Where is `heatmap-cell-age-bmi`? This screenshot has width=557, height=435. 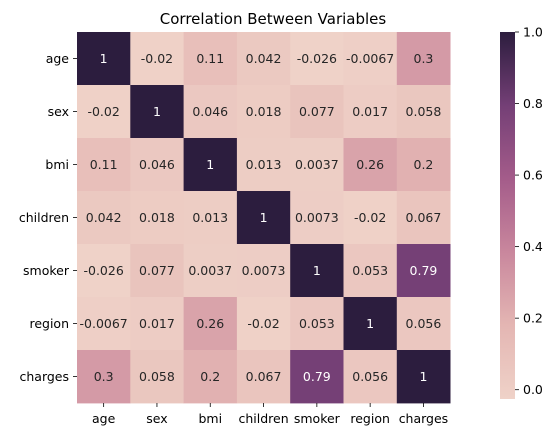 heatmap-cell-age-bmi is located at coordinates (210, 59).